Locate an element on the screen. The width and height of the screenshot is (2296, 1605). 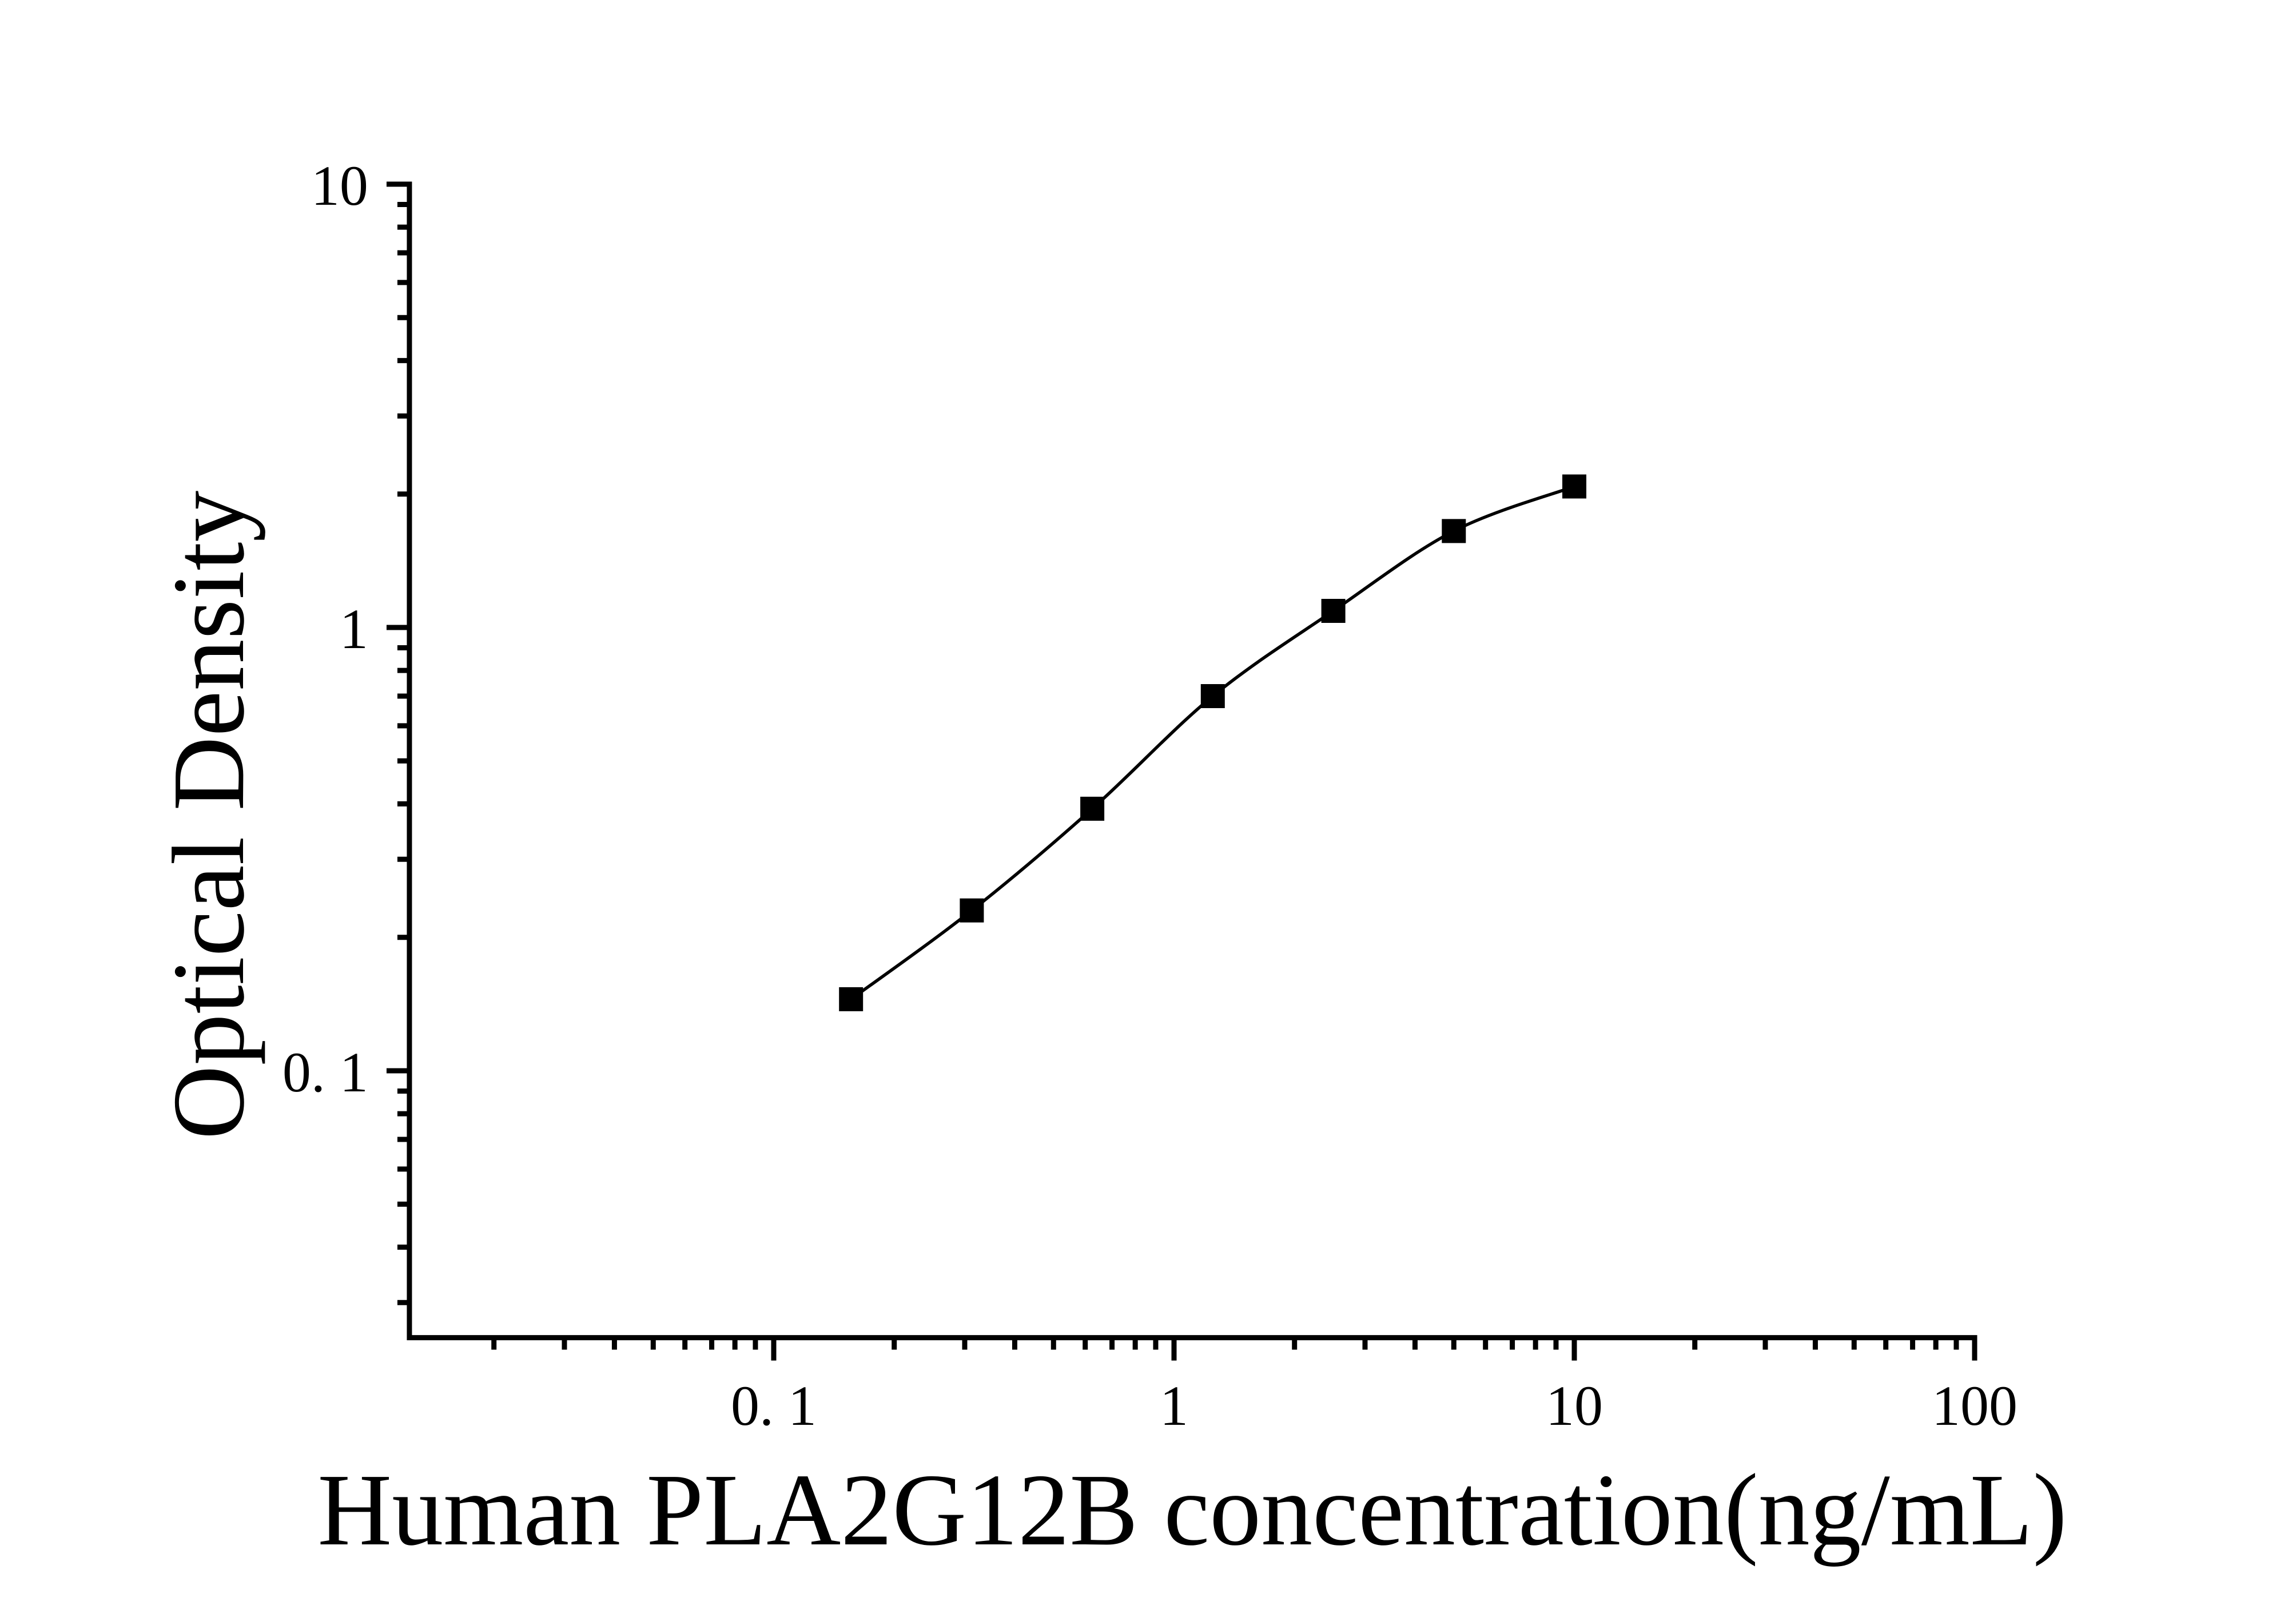
y-axis-tick-labels: 10 1 0. 1 is located at coordinates (325, 629).